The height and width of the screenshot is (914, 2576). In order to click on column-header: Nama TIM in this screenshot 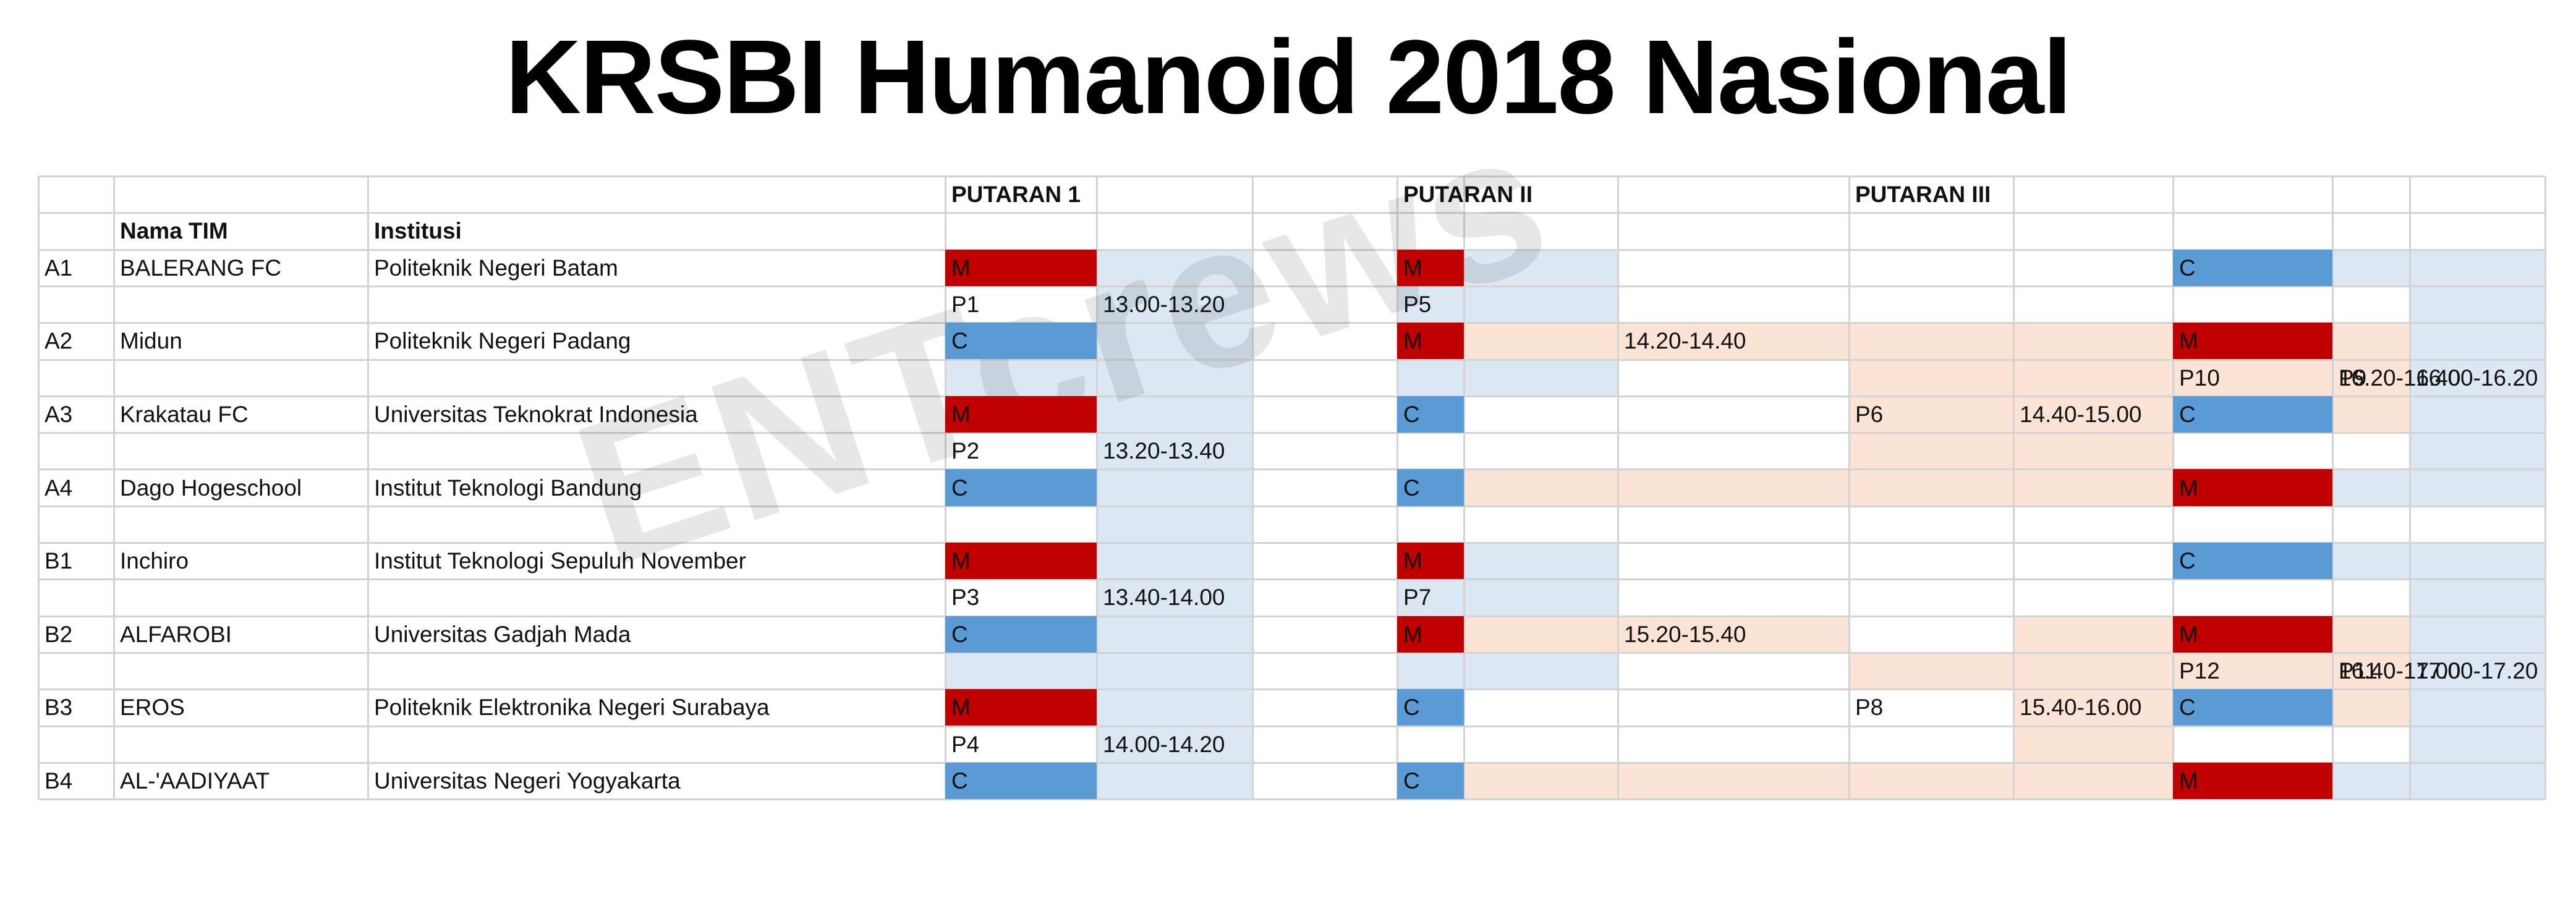, I will do `click(174, 231)`.